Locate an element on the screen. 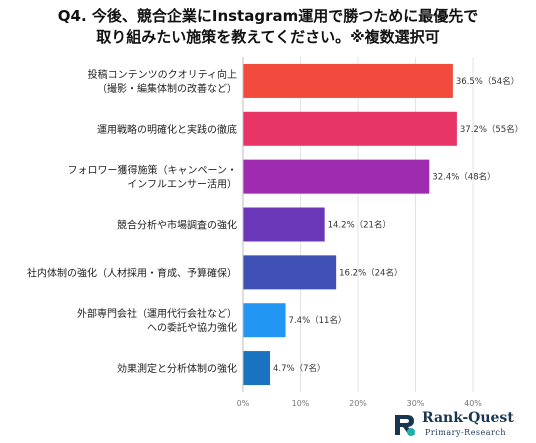 The image size is (536, 443). x-tick-label: 0% is located at coordinates (243, 403).